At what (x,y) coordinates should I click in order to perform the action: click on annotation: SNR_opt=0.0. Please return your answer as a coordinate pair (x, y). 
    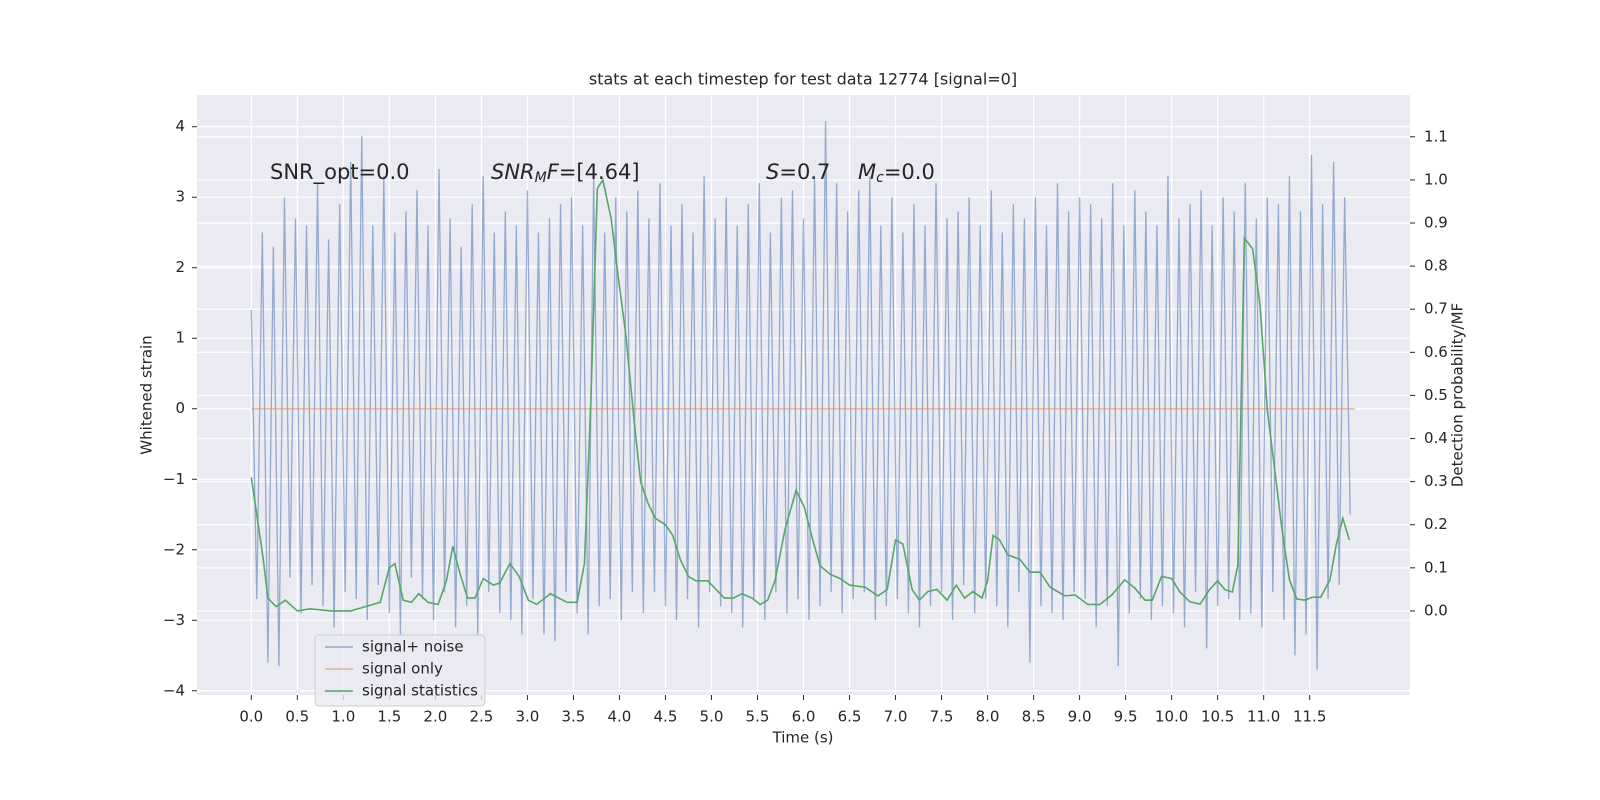
    Looking at the image, I should click on (340, 172).